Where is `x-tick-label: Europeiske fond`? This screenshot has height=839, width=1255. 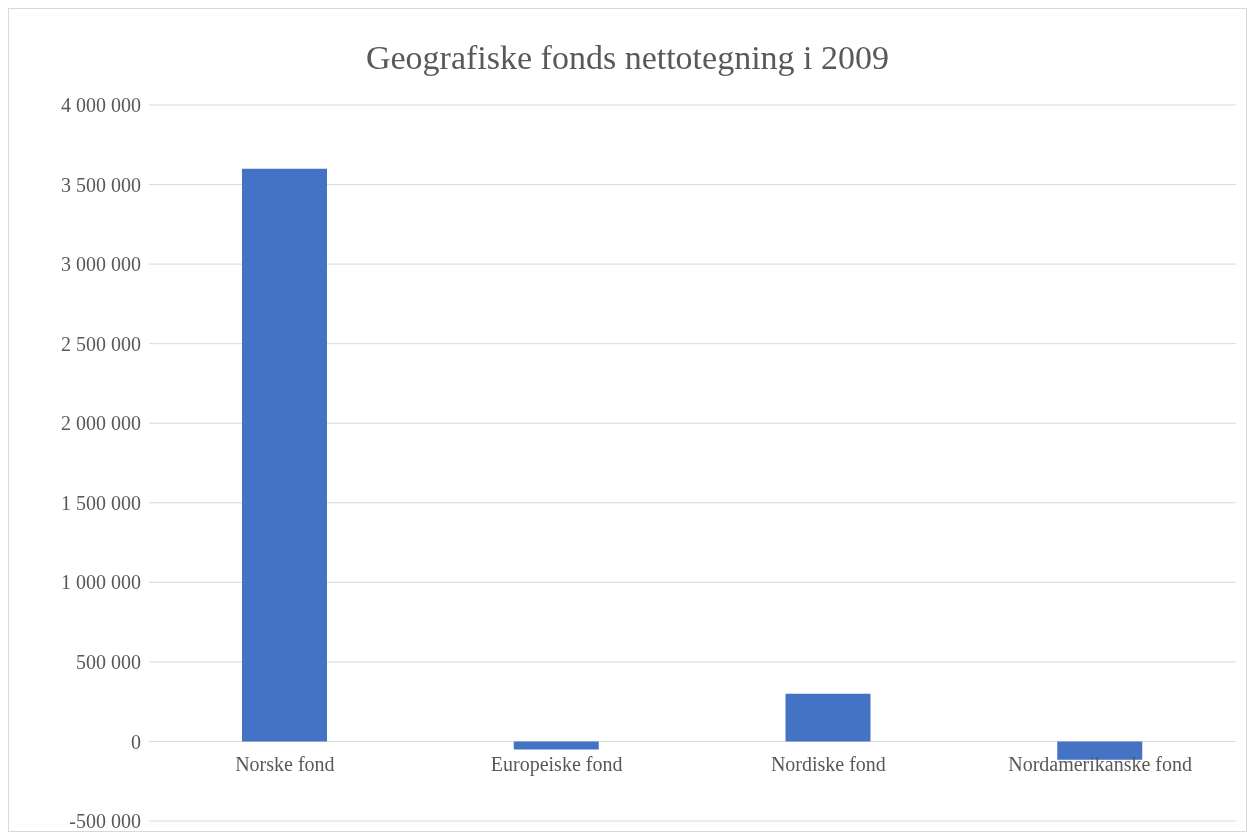
x-tick-label: Europeiske fond is located at coordinates (556, 765).